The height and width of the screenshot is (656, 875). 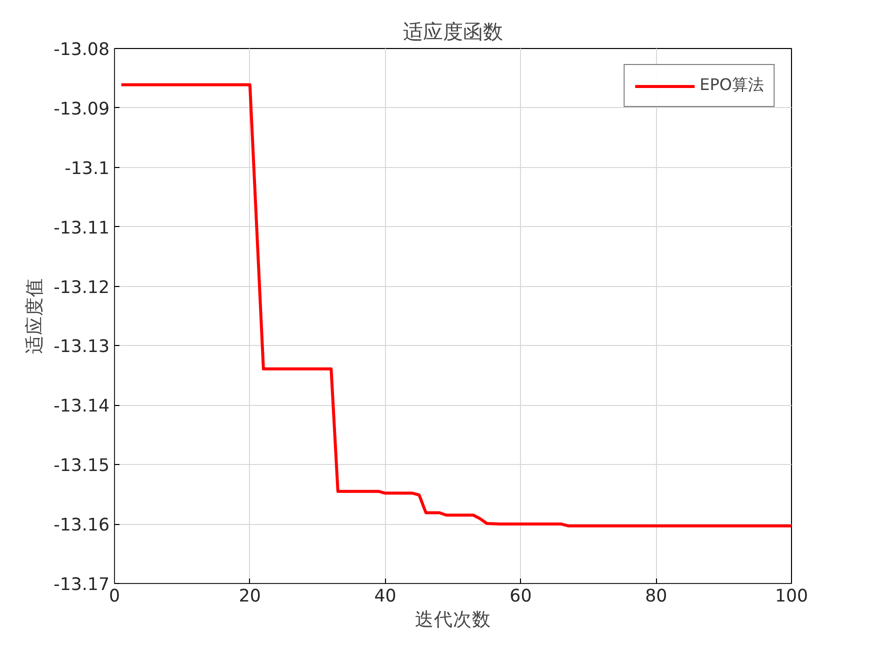 I want to click on x-tick-label: 100, so click(x=791, y=596).